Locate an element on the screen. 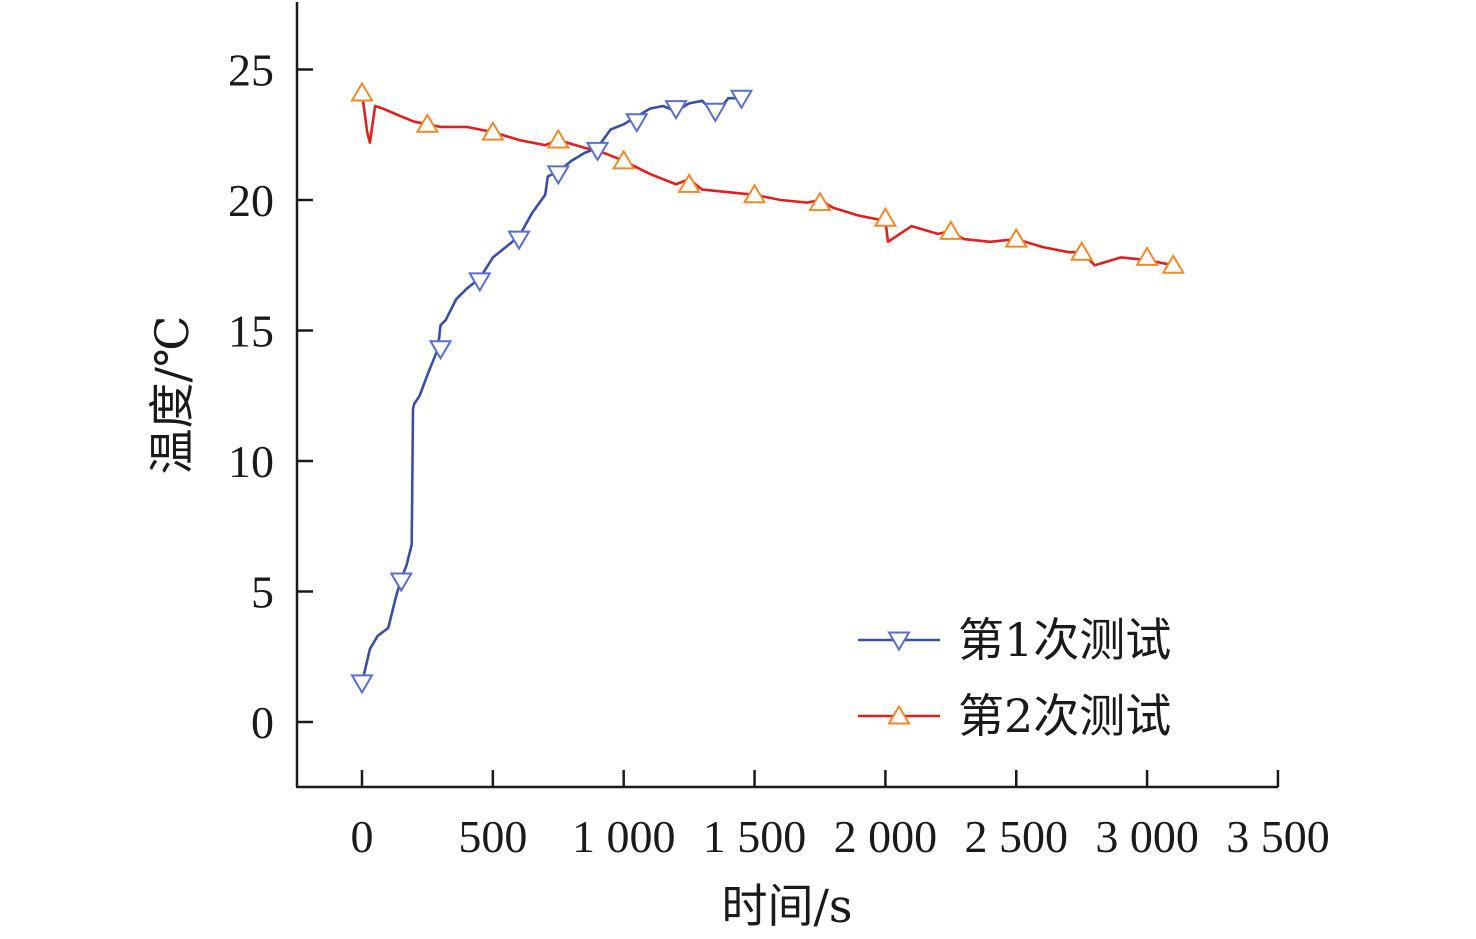 This screenshot has height=939, width=1476. x-axis-title: 时间/s is located at coordinates (786, 906).